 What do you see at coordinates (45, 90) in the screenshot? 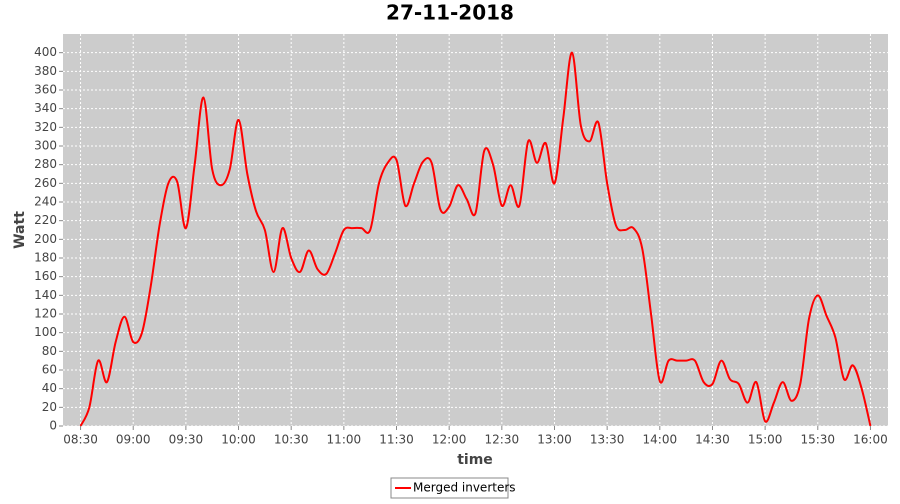
I see `y-tick-label: 360` at bounding box center [45, 90].